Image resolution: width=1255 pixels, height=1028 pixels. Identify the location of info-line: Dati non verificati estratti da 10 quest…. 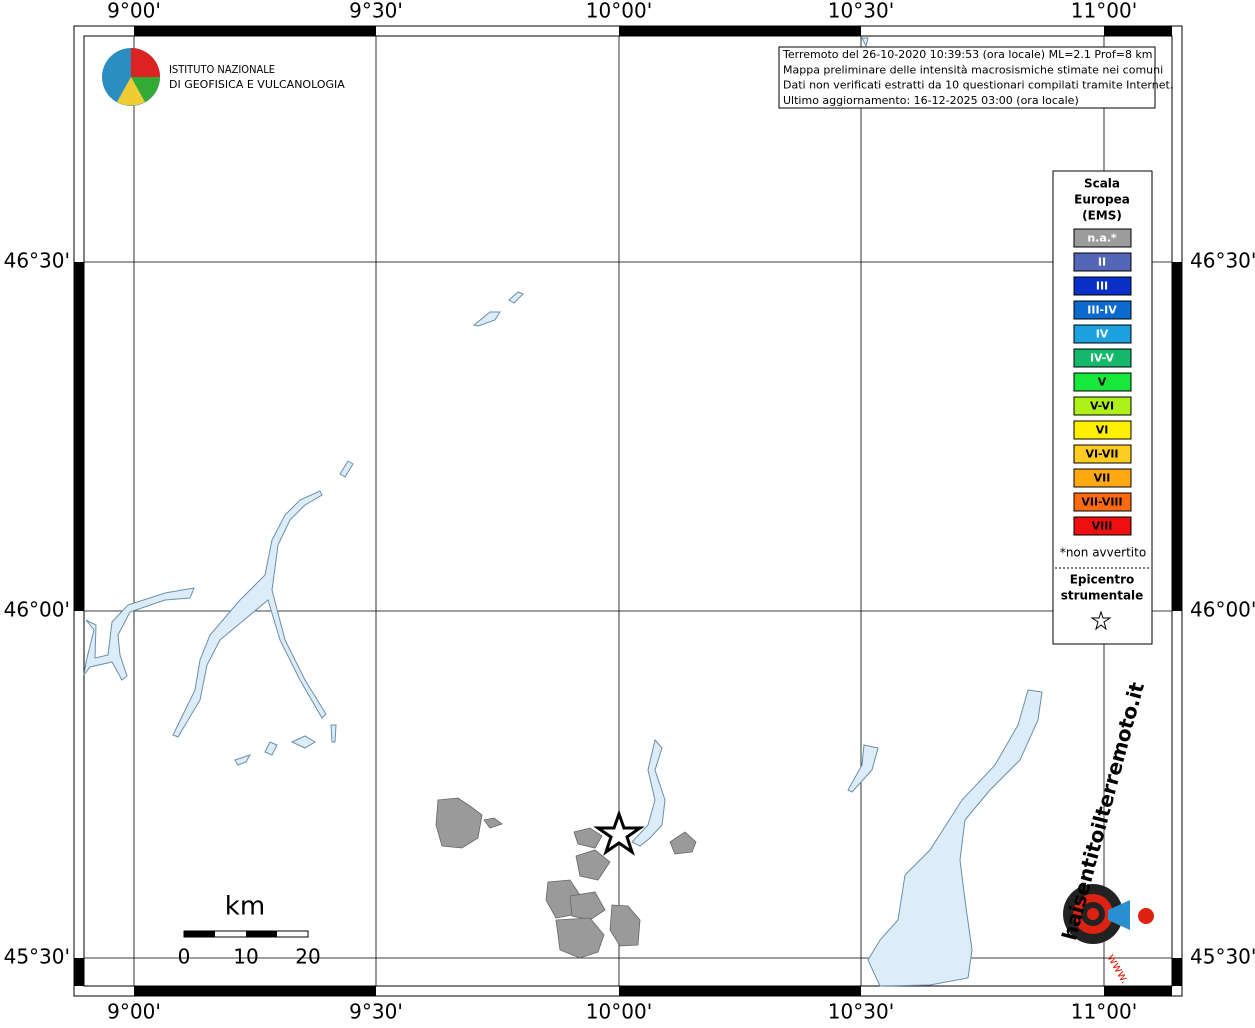
(978, 85).